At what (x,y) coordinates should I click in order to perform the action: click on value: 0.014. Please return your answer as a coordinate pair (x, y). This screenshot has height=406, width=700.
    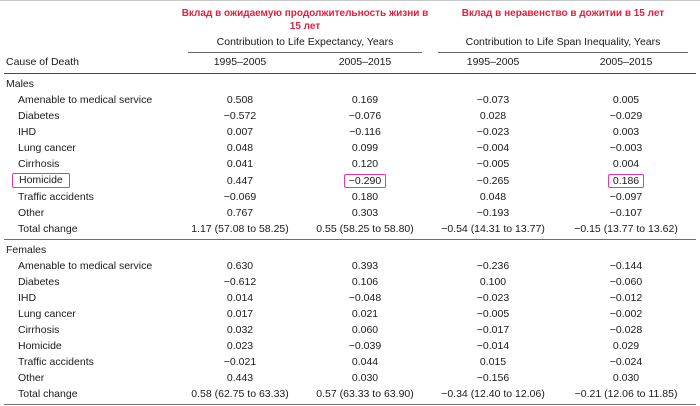
    Looking at the image, I should click on (240, 298).